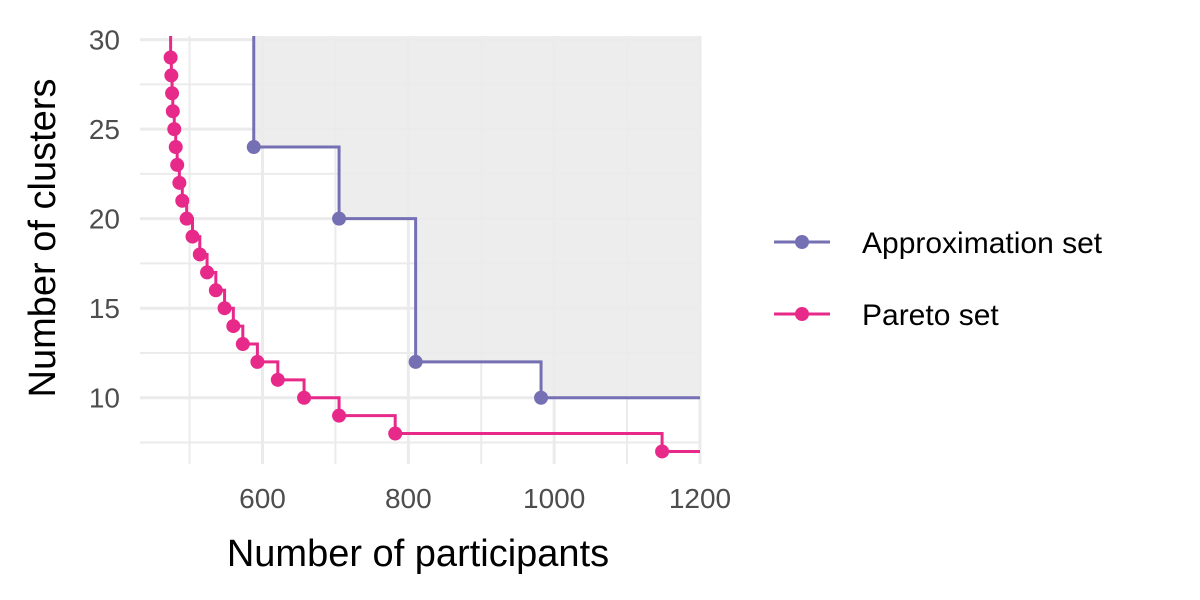  Describe the element at coordinates (104, 129) in the screenshot. I see `y-tick-label: 25` at that location.